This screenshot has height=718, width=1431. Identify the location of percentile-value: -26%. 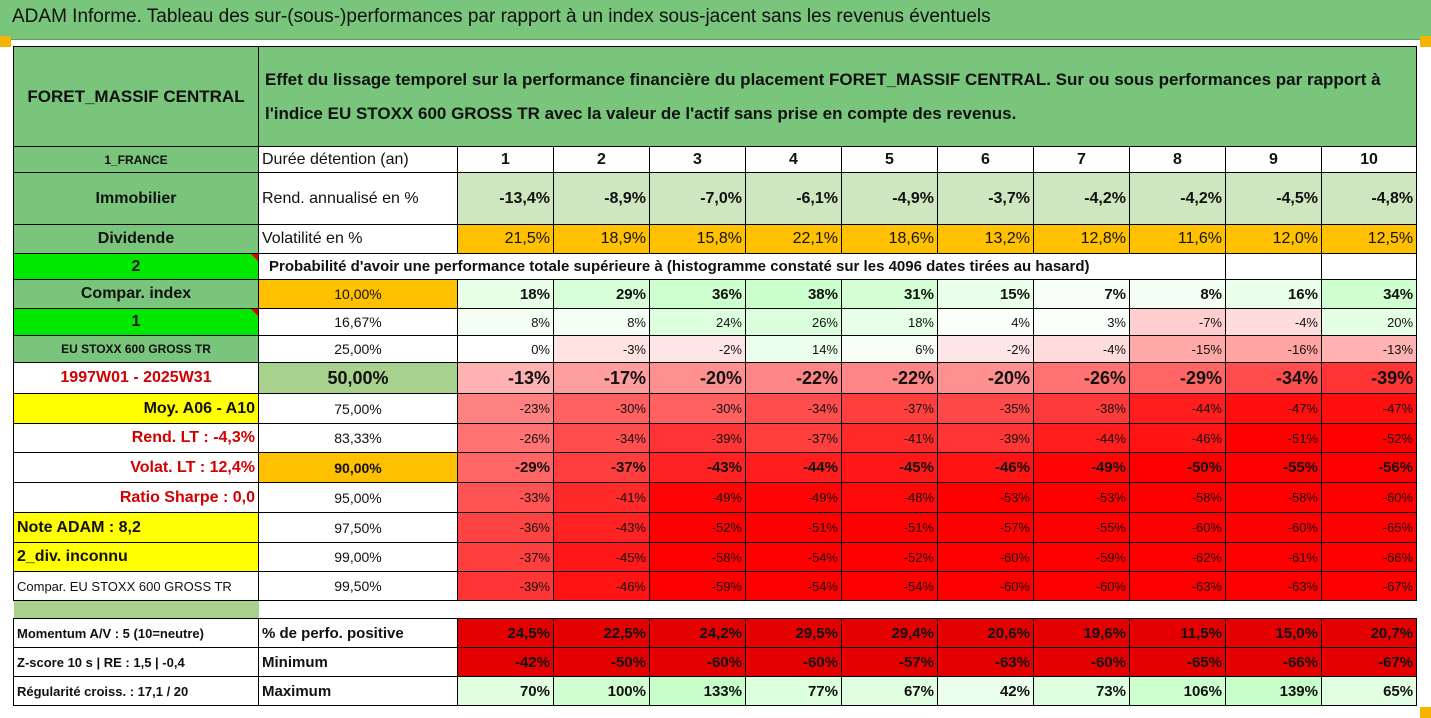
(505, 438).